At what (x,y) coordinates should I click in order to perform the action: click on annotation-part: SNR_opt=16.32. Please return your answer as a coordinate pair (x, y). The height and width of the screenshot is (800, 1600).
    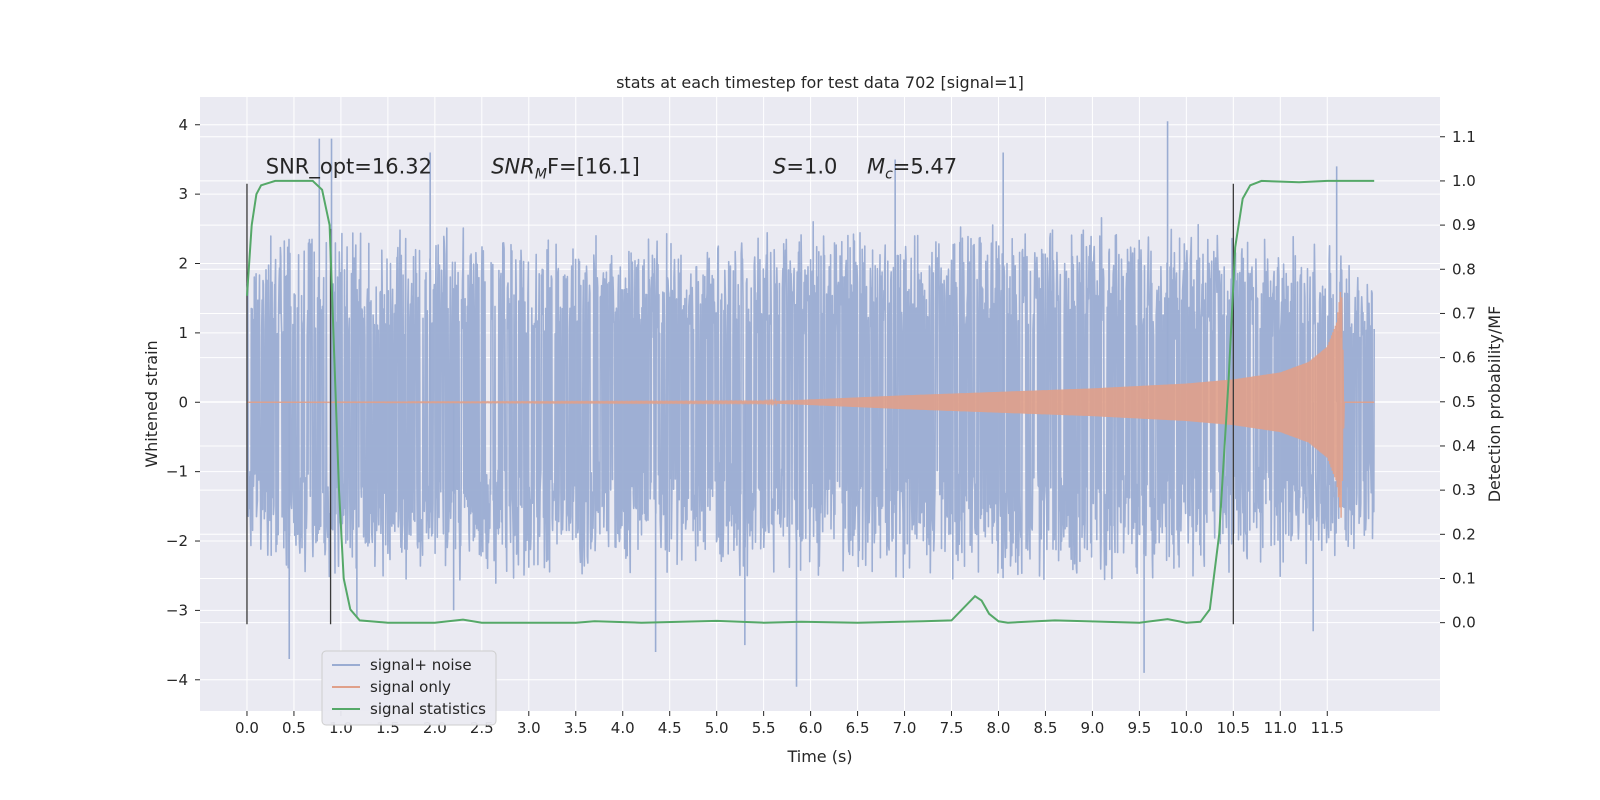
    Looking at the image, I should click on (349, 166).